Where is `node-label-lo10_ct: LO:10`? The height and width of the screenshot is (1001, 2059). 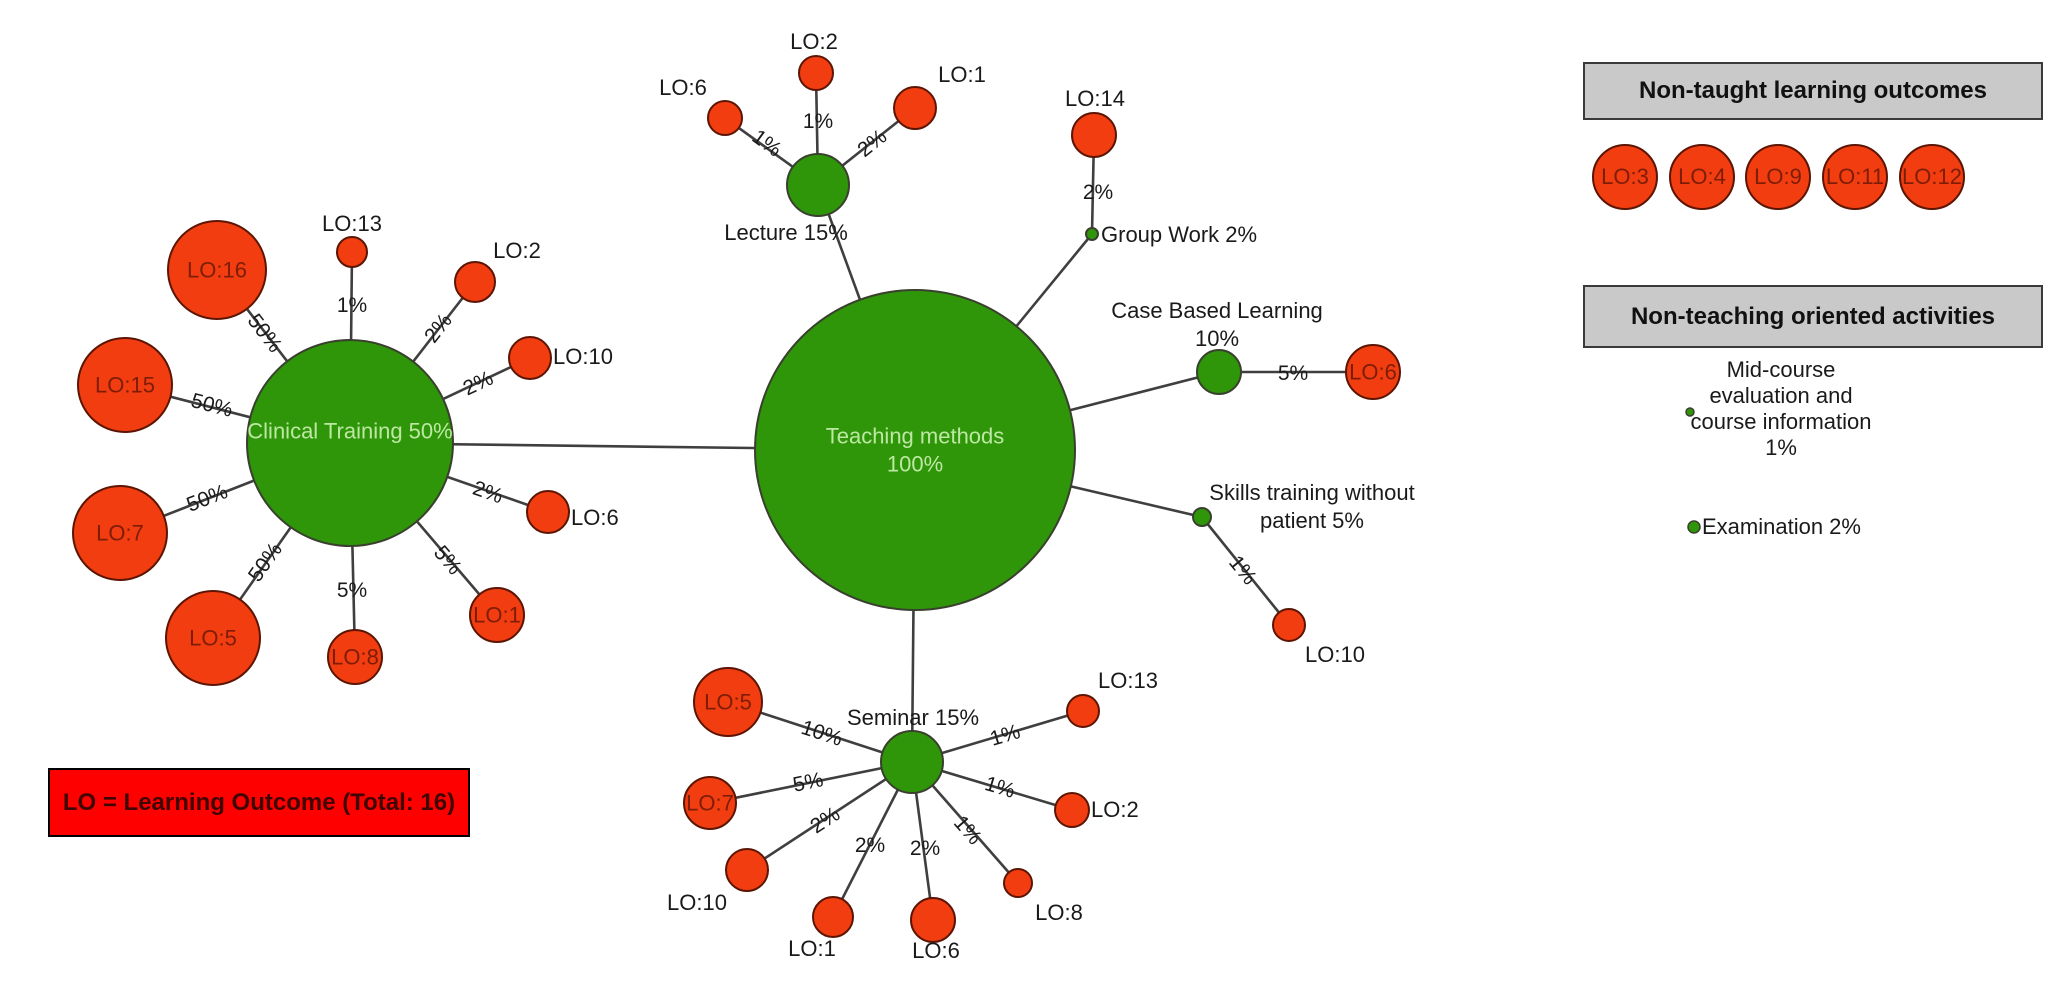
node-label-lo10_ct: LO:10 is located at coordinates (583, 356).